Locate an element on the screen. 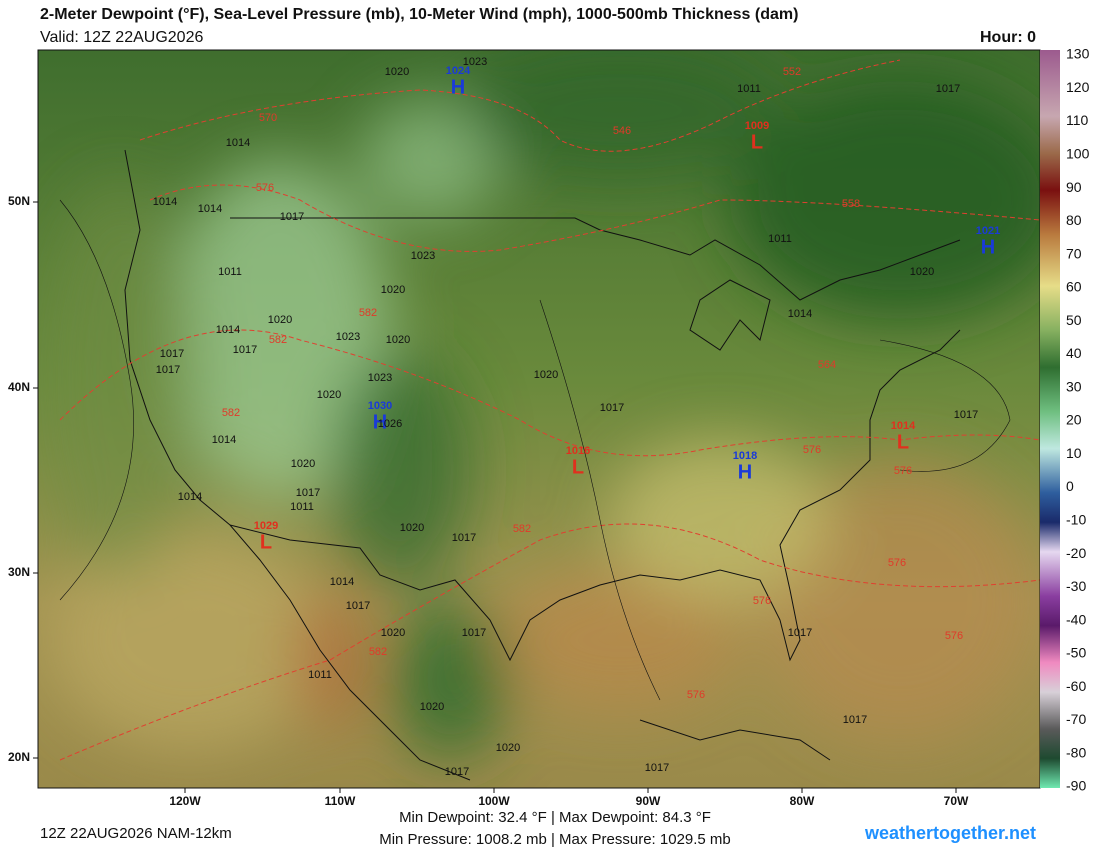 This screenshot has height=850, width=1100. isobar-label: 1026 is located at coordinates (390, 424).